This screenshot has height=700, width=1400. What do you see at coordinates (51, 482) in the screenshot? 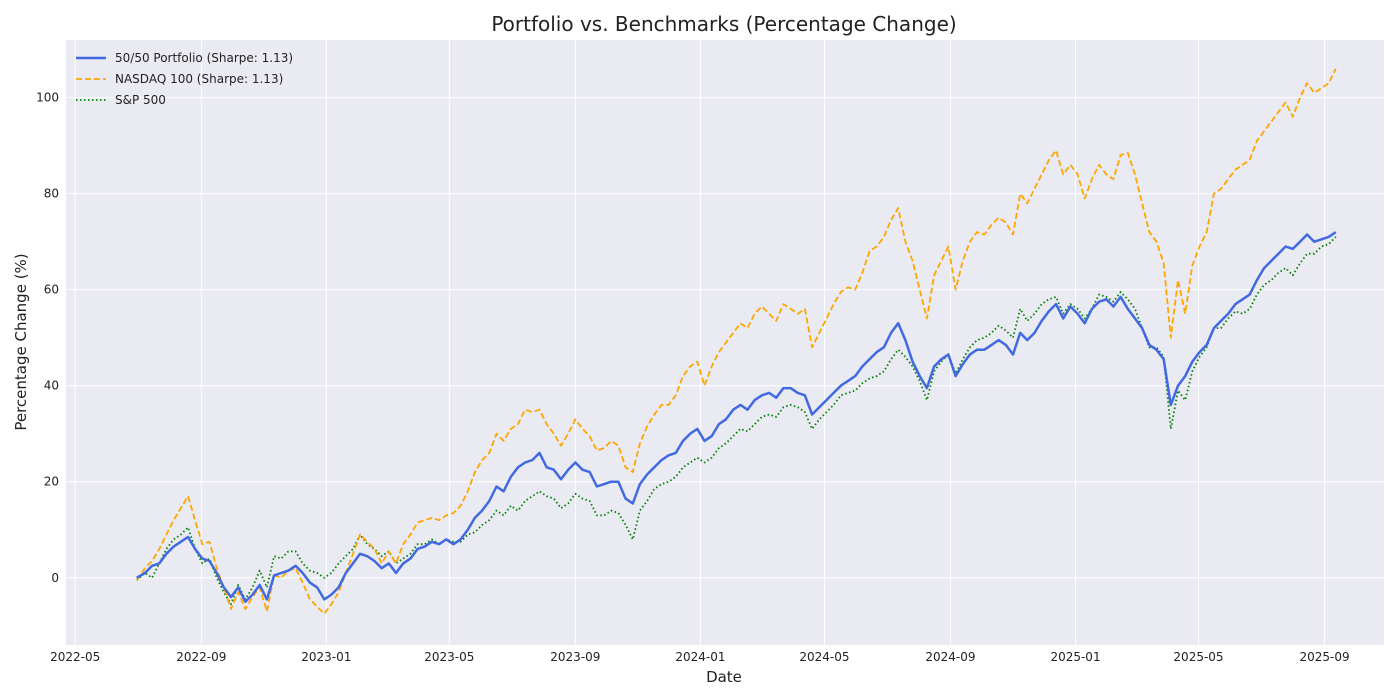
I see `y-tick-label: 20` at bounding box center [51, 482].